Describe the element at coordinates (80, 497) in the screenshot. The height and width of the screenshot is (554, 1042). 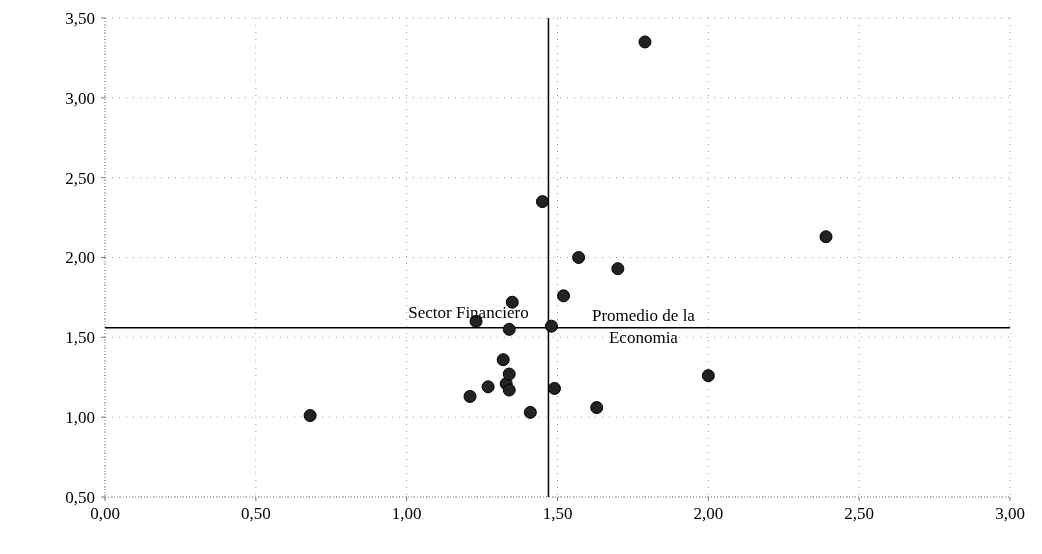
I see `y-tick-label: 0,50` at that location.